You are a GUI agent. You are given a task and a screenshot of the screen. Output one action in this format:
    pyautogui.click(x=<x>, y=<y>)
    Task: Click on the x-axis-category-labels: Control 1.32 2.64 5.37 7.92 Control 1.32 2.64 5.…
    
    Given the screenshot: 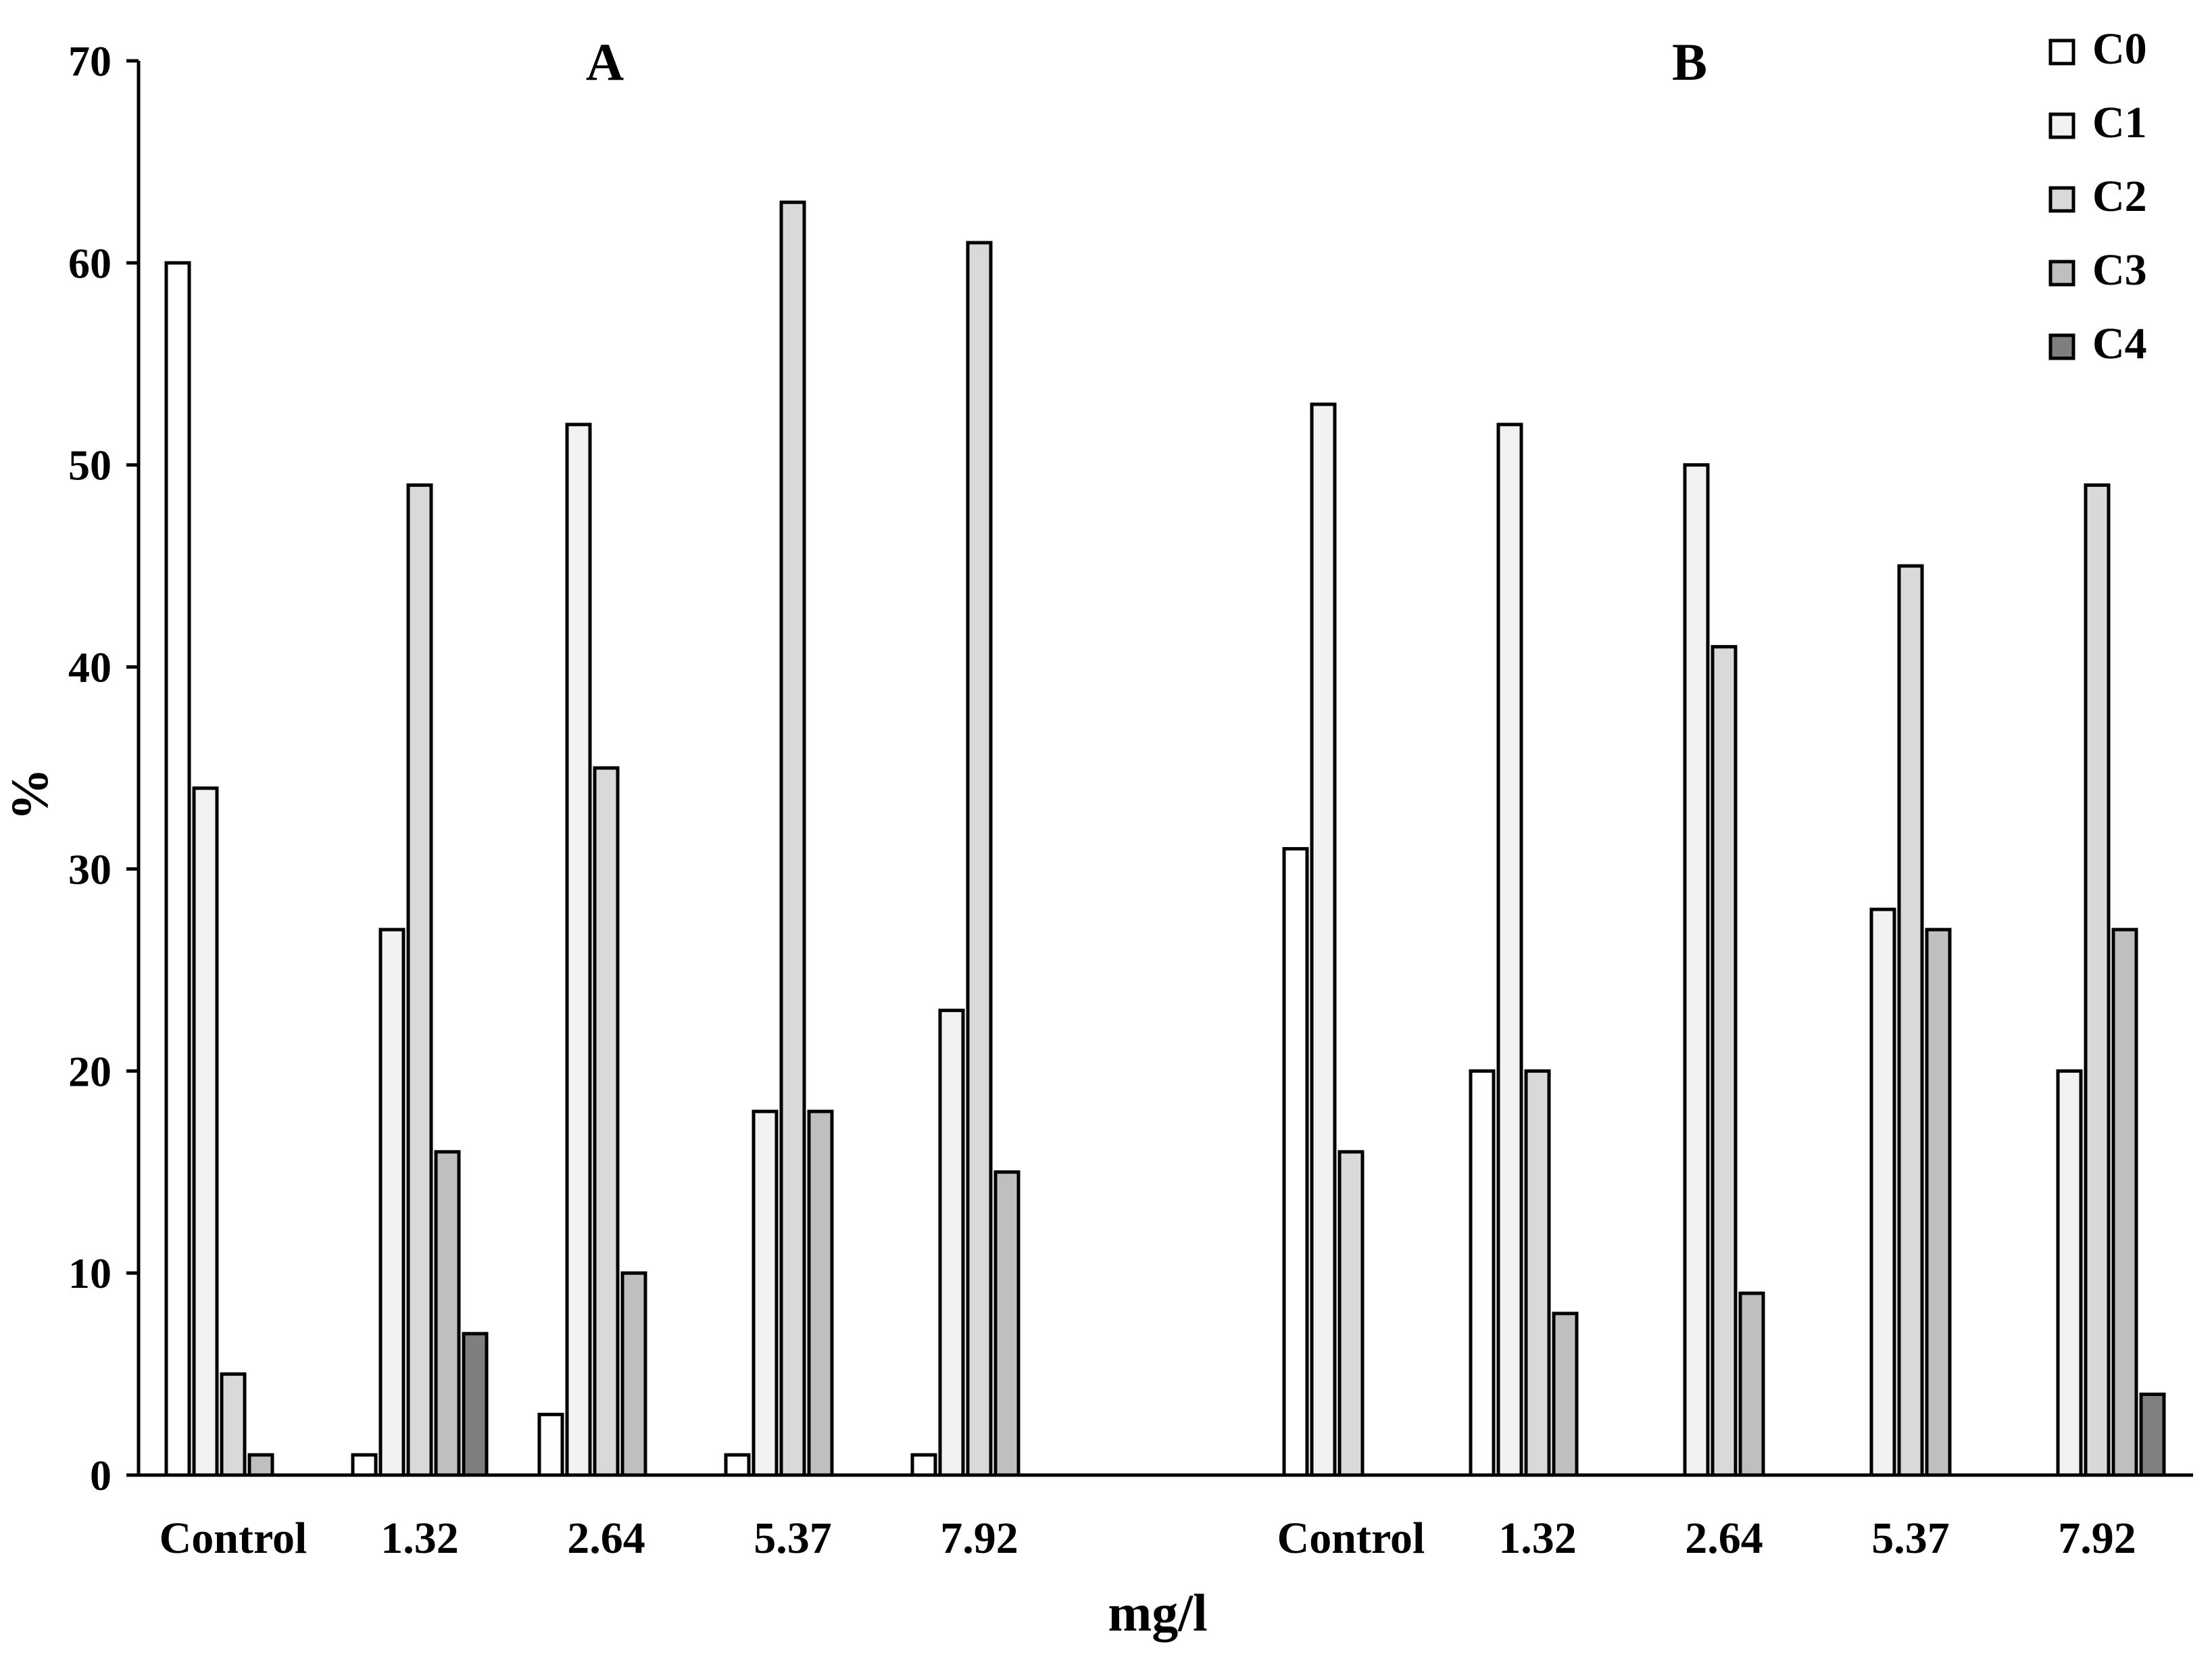 What is the action you would take?
    pyautogui.click(x=1147, y=1538)
    